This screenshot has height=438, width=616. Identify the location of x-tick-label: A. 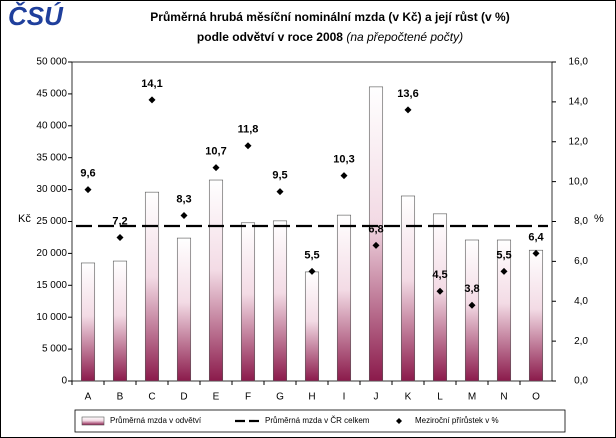
(88, 397).